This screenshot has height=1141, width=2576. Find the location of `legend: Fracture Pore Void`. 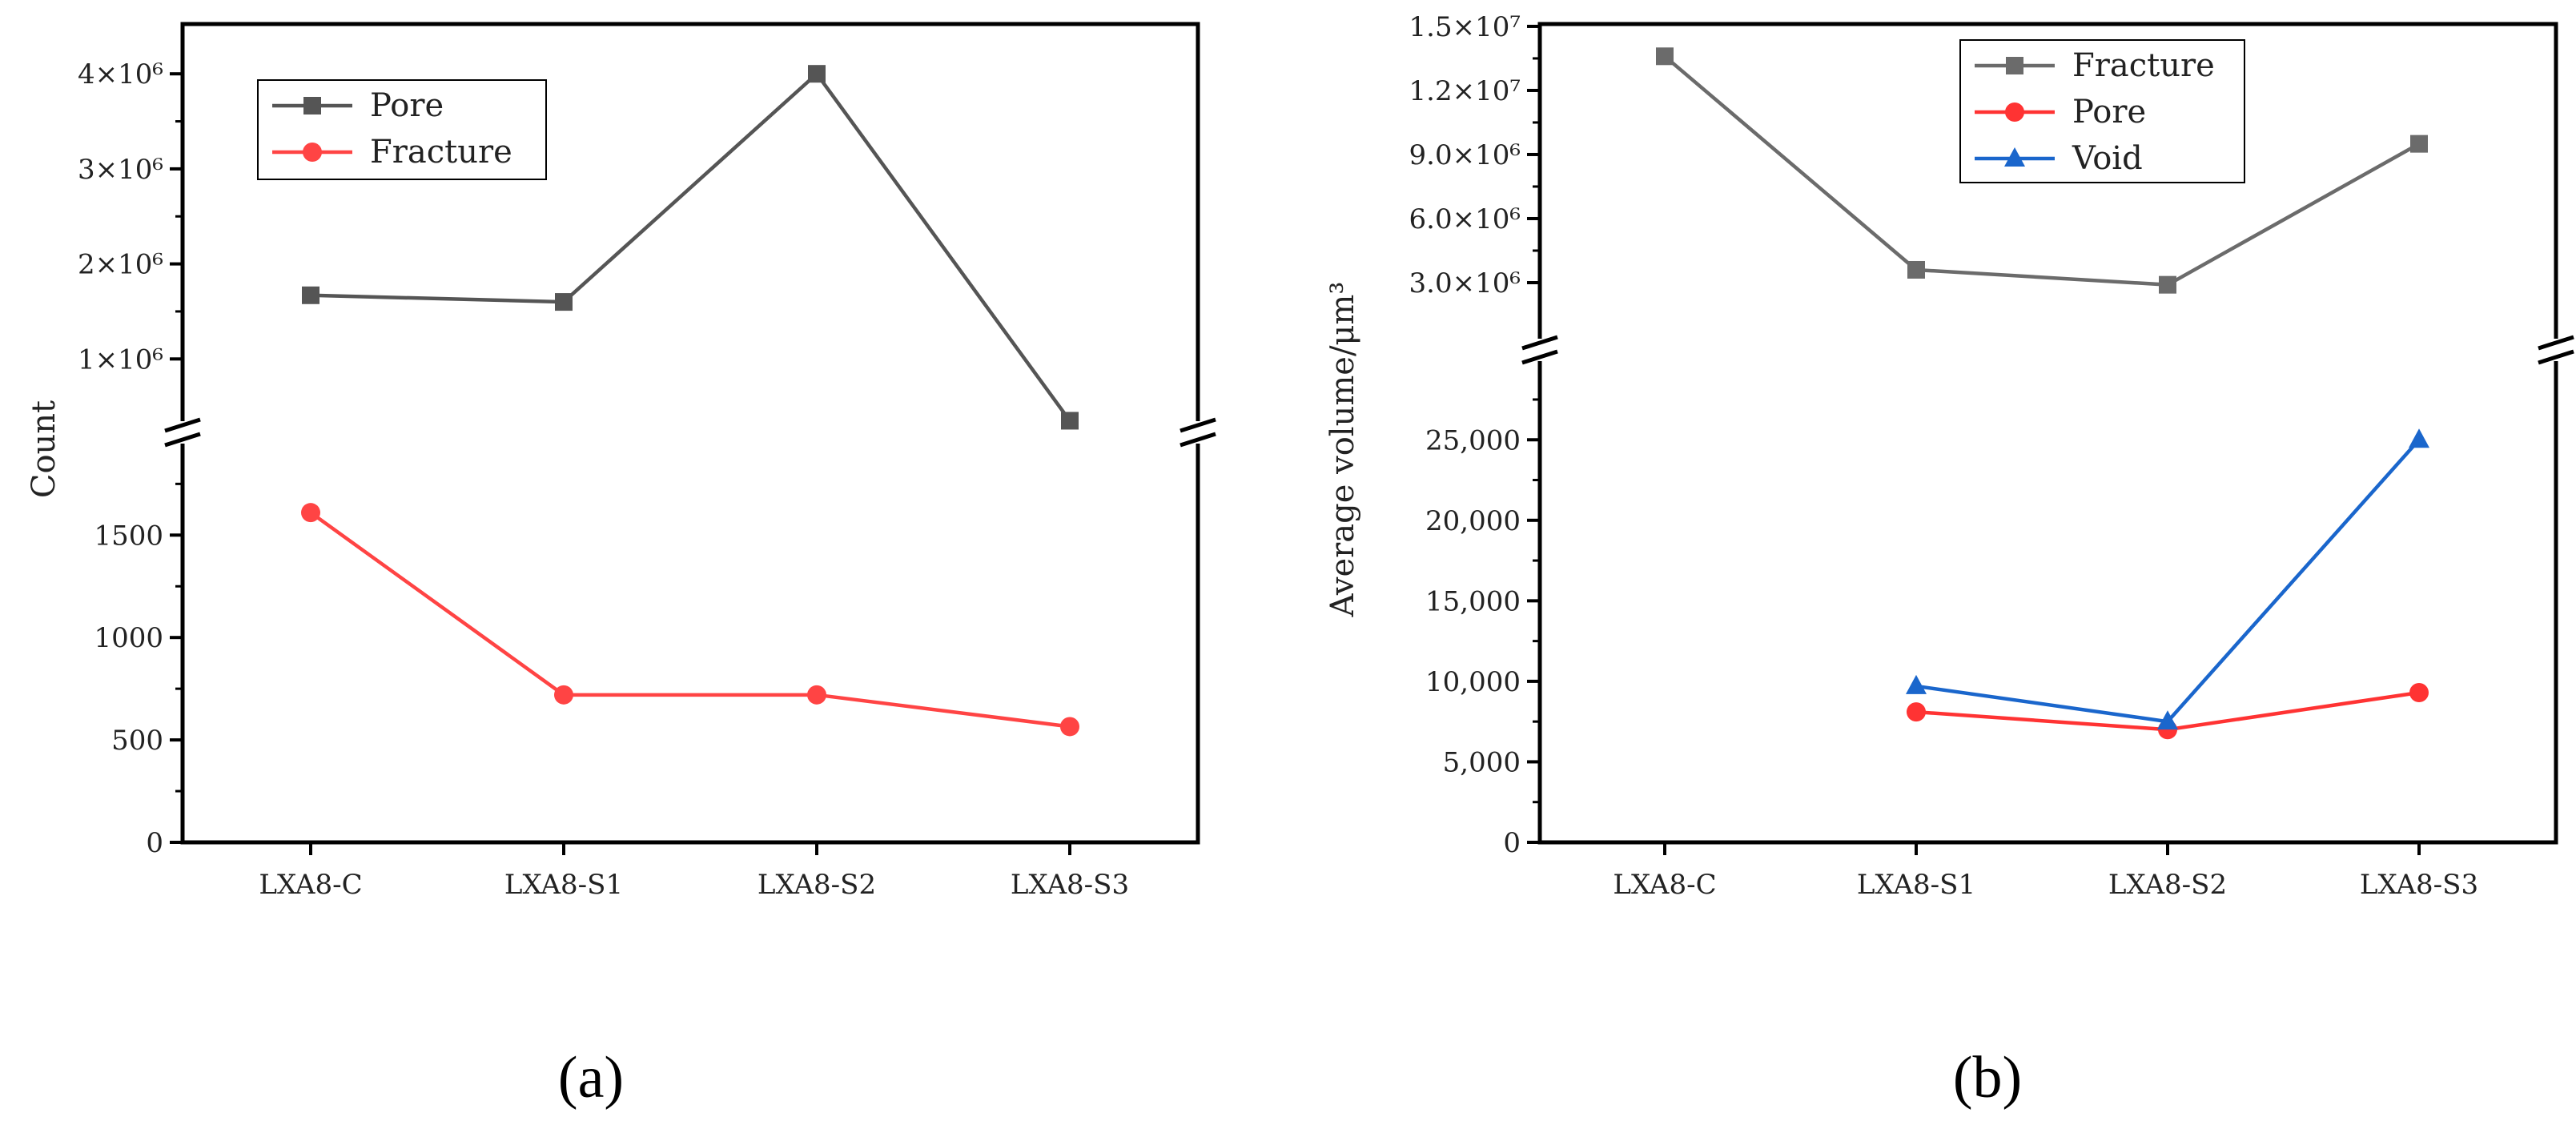

legend: Fracture Pore Void is located at coordinates (2102, 111).